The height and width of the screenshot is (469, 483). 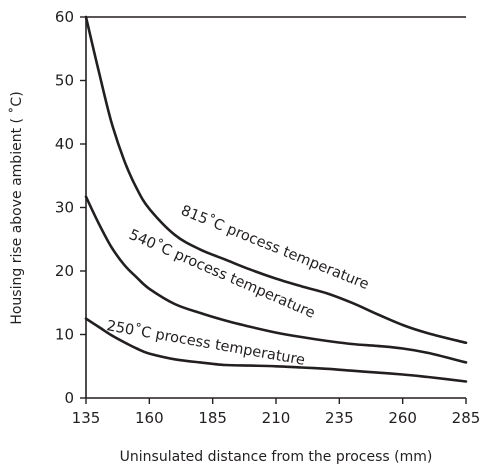 I want to click on series-250c-line, so click(x=276, y=350).